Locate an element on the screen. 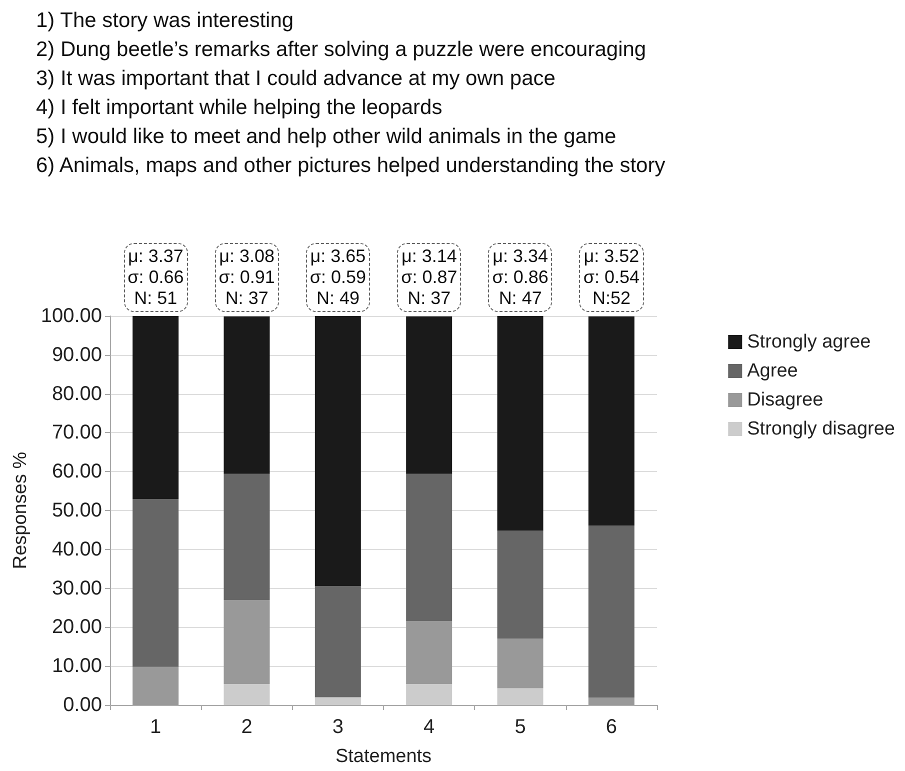 The height and width of the screenshot is (771, 905). text: 2) Dung beetle’s remarks after solving a puzzle were encouraging is located at coordinates (342, 50).